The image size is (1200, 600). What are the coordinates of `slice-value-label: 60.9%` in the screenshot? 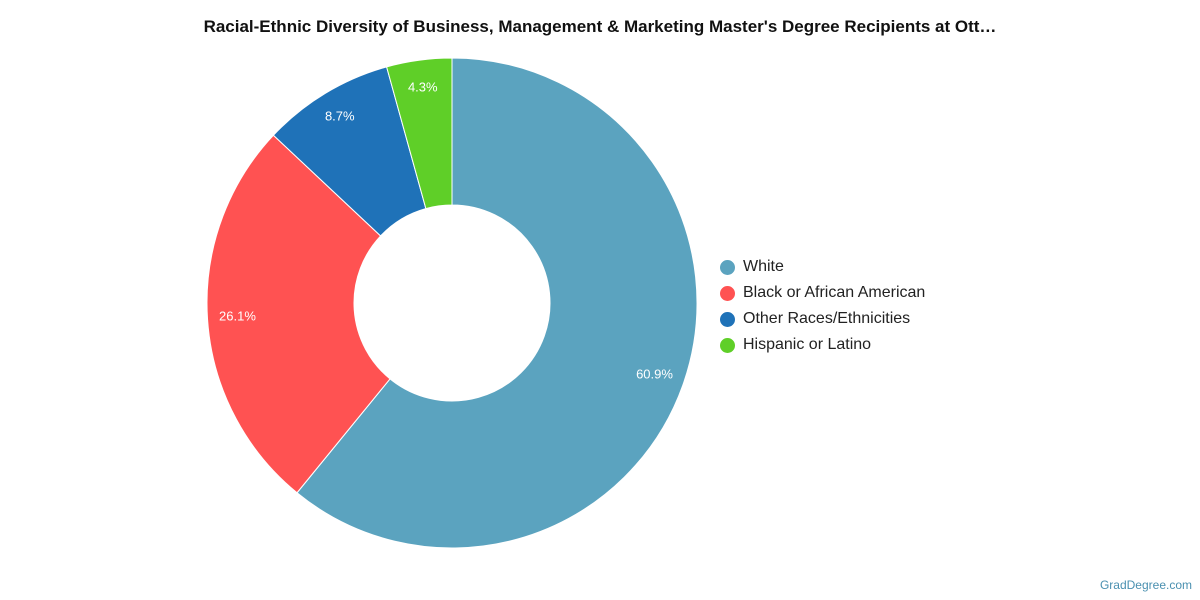 It's located at (654, 374).